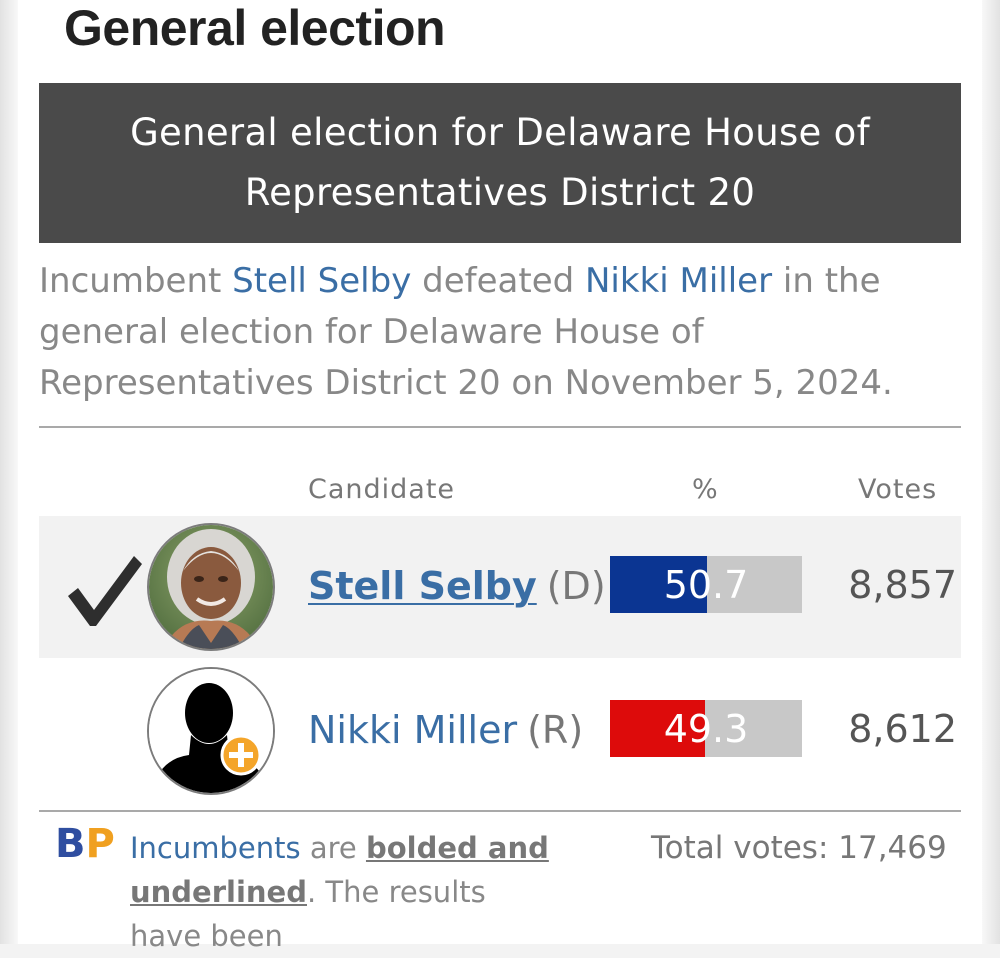  What do you see at coordinates (898, 489) in the screenshot?
I see `column-header-votes: Votes` at bounding box center [898, 489].